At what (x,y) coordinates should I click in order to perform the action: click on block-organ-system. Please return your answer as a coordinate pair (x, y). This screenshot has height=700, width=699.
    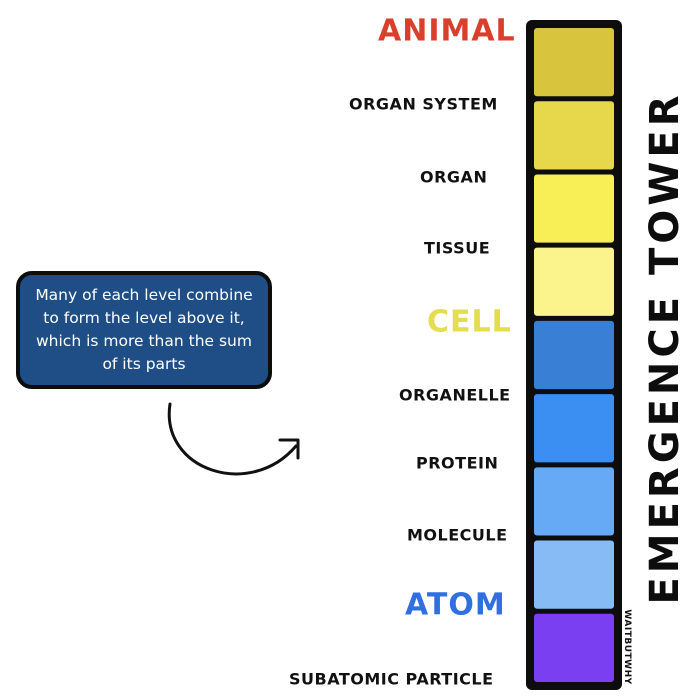
    Looking at the image, I should click on (574, 62).